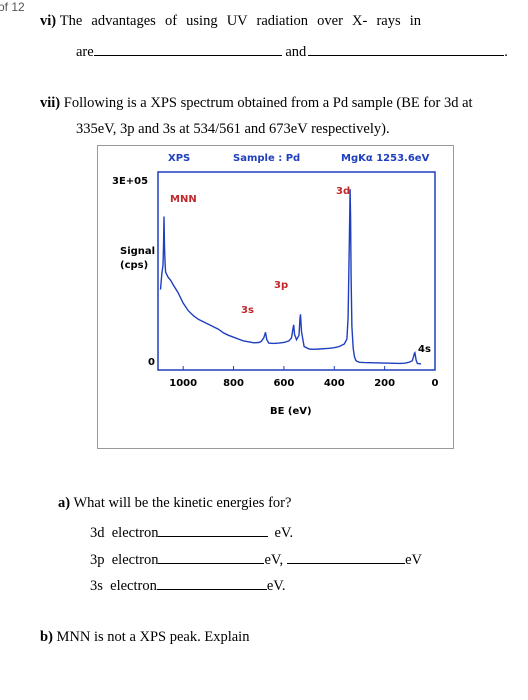  What do you see at coordinates (134, 265) in the screenshot?
I see `y-label-cps: (cps)` at bounding box center [134, 265].